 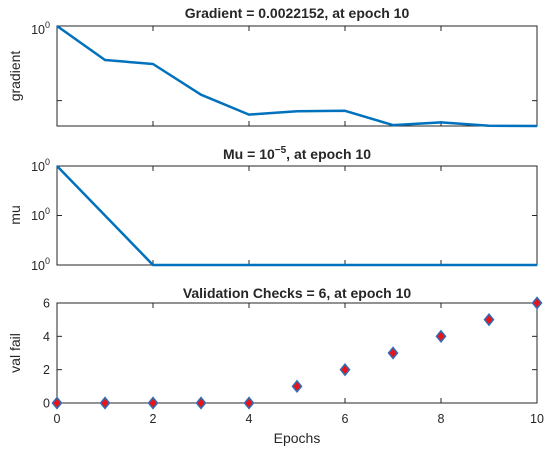 What do you see at coordinates (345, 419) in the screenshot?
I see `validation-xtick-label: 6` at bounding box center [345, 419].